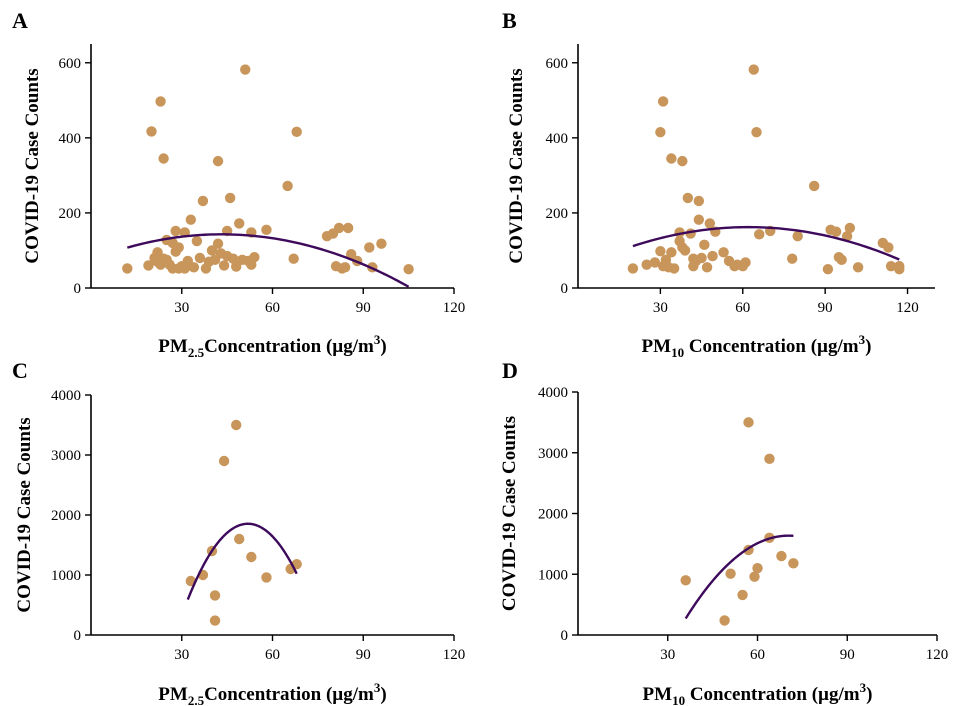 The width and height of the screenshot is (953, 706). What do you see at coordinates (20, 370) in the screenshot?
I see `panel-letter: C` at bounding box center [20, 370].